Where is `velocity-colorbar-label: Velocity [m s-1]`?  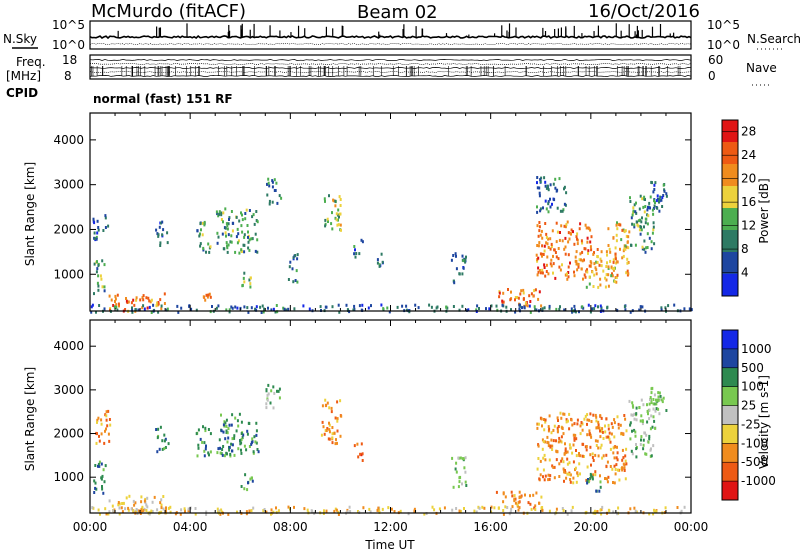
velocity-colorbar-label: Velocity [m s-1] is located at coordinates (764, 422).